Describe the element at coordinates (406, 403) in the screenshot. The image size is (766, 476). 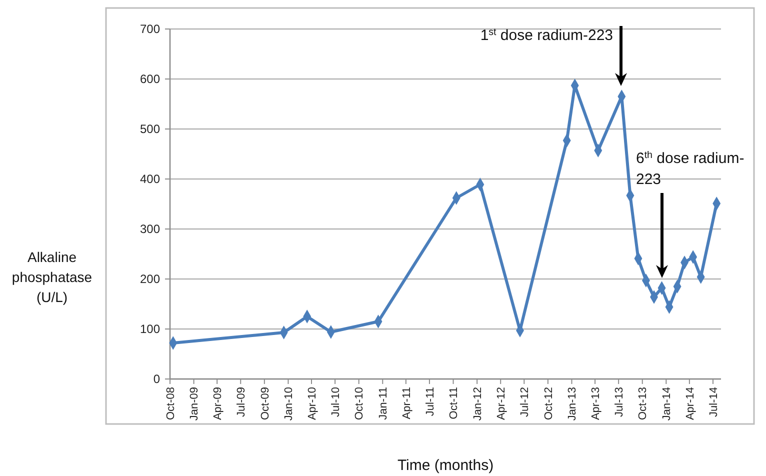
I see `x-tick-label: Apr-11` at that location.